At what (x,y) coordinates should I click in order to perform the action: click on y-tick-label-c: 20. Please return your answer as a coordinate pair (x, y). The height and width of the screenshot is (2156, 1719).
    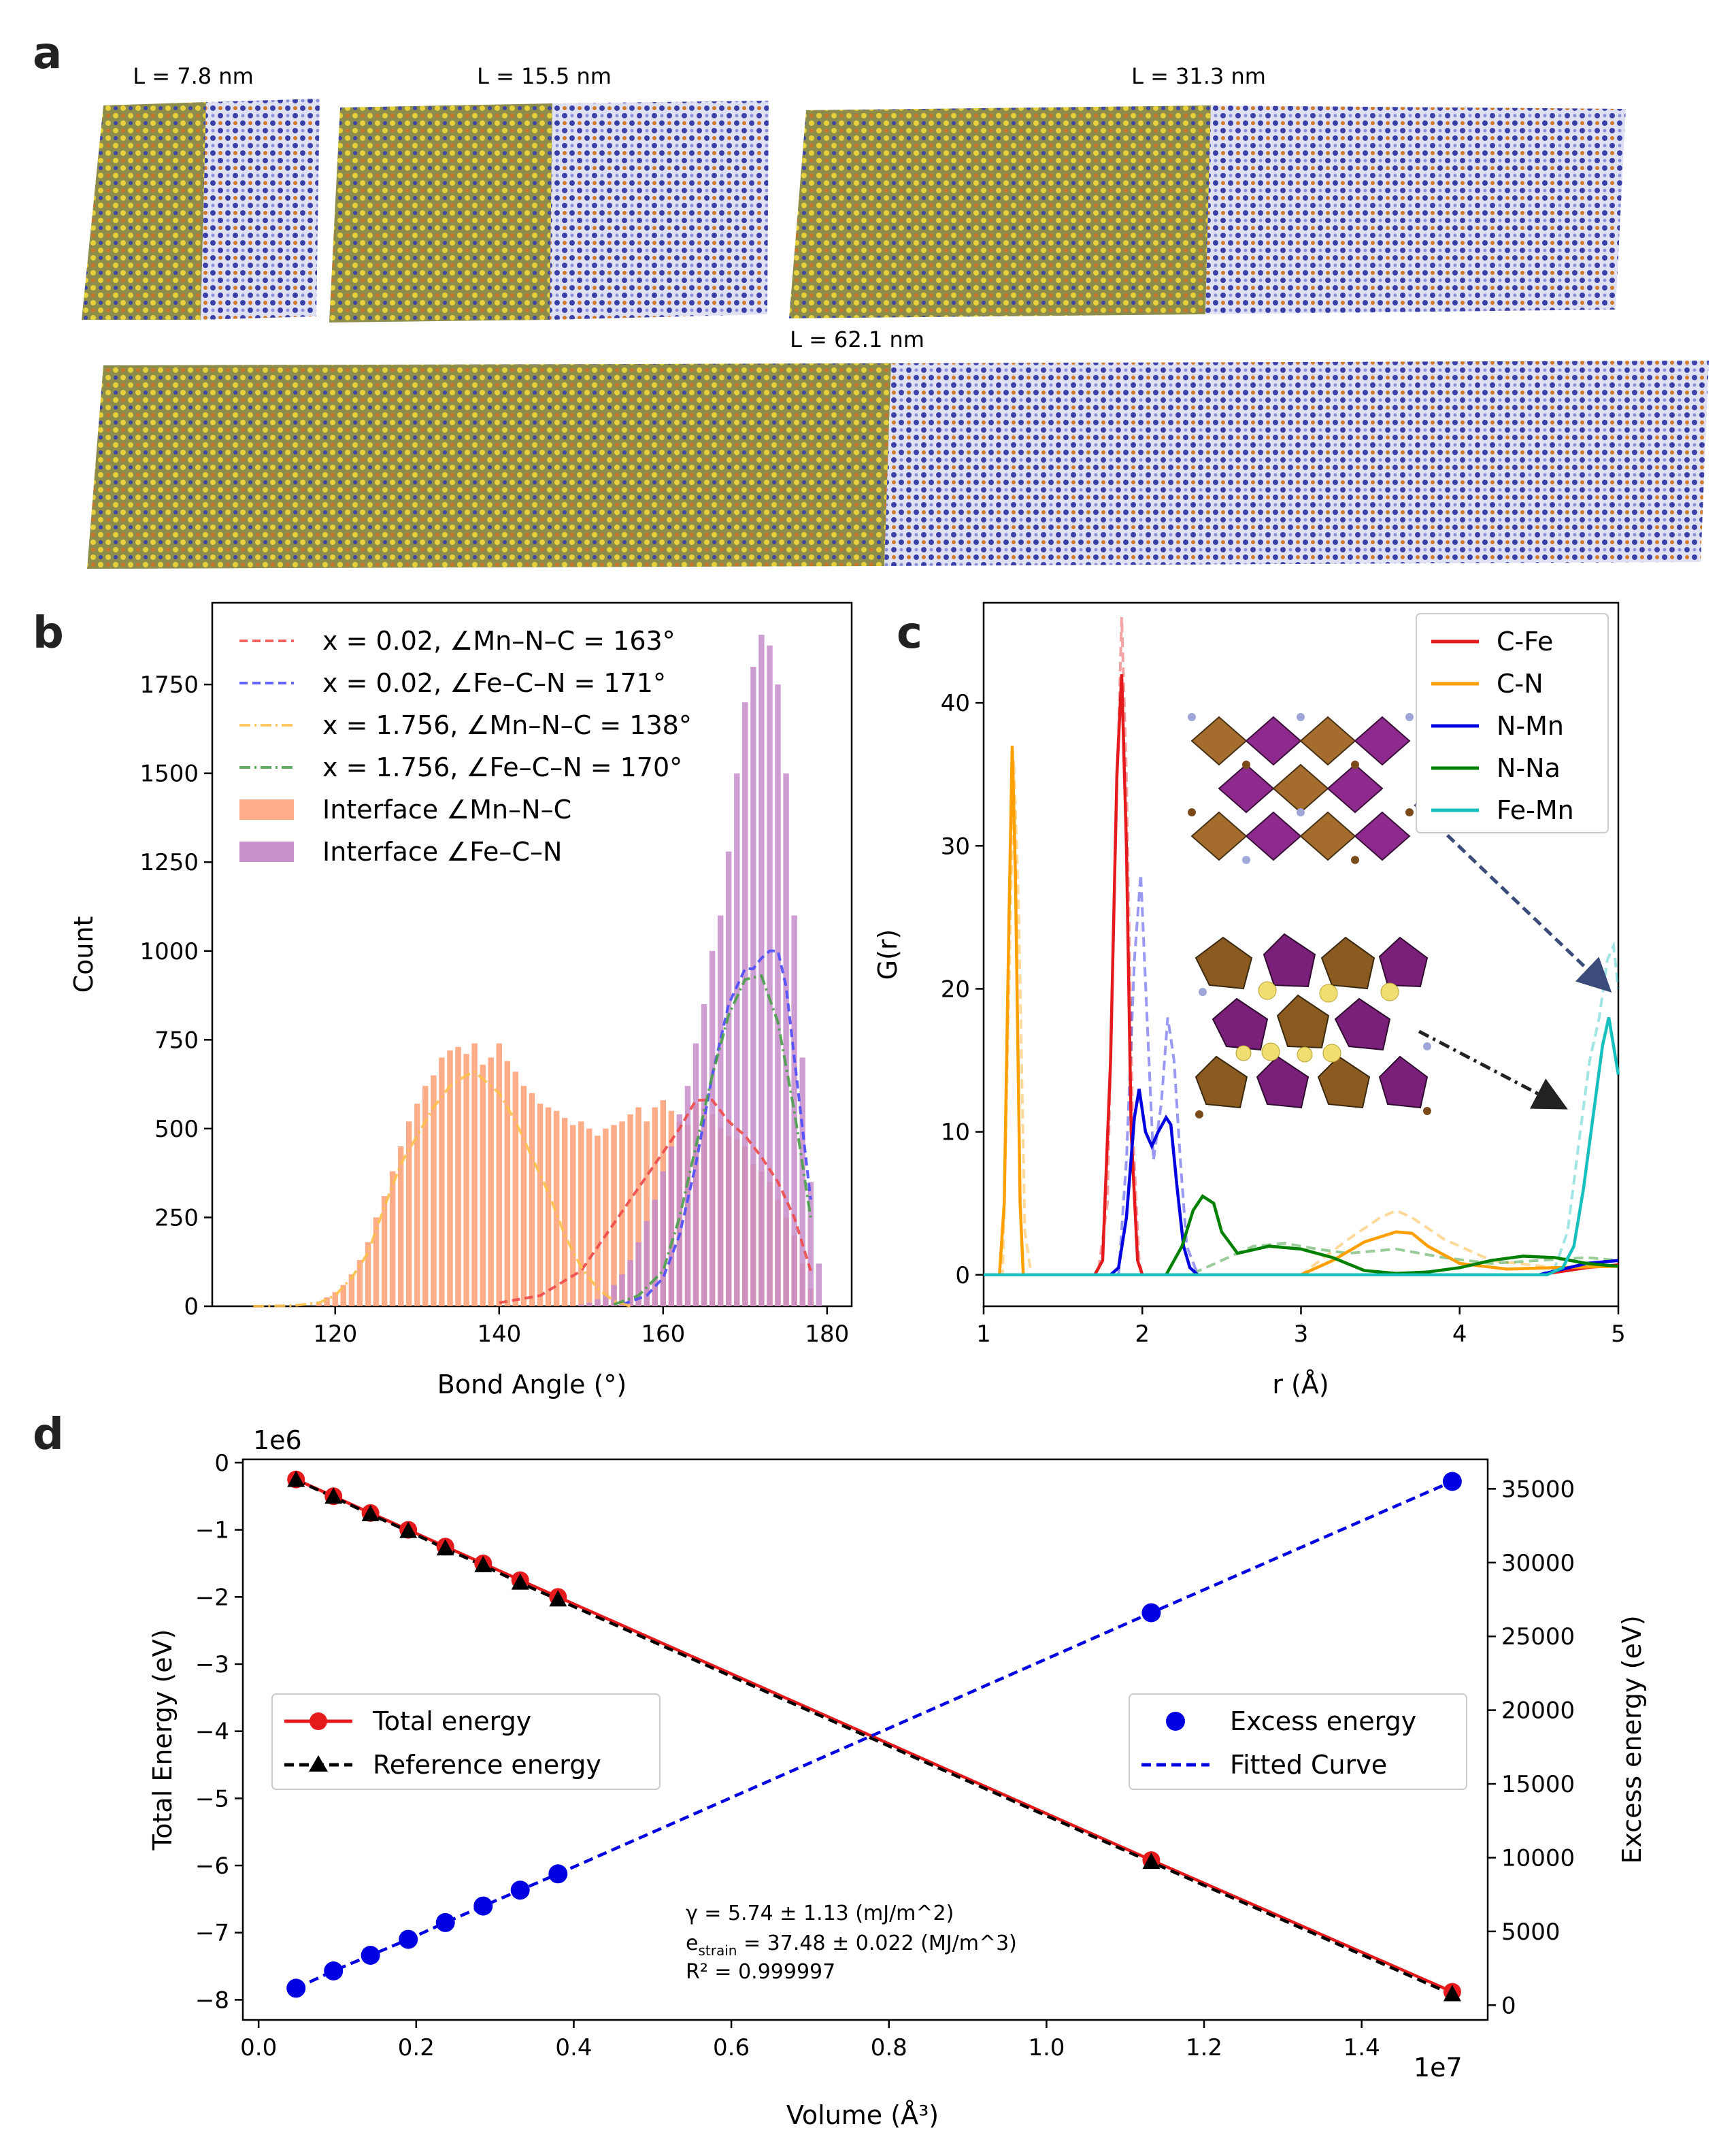
    Looking at the image, I should click on (955, 989).